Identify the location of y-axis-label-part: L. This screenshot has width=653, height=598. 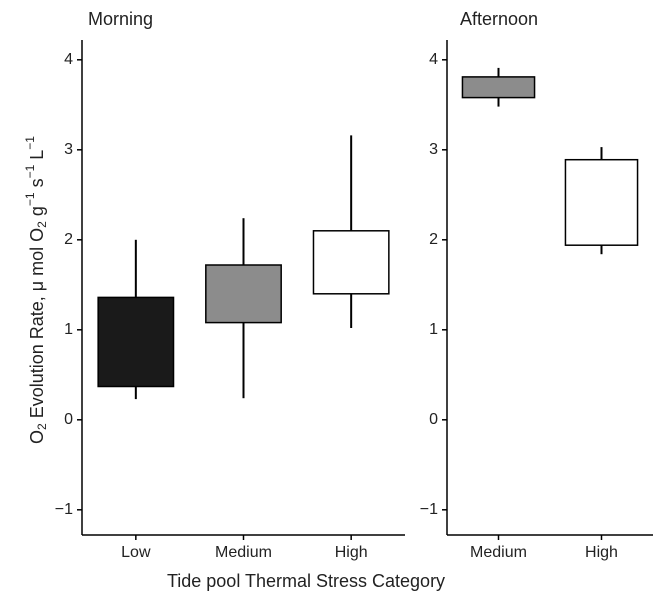
(37, 157).